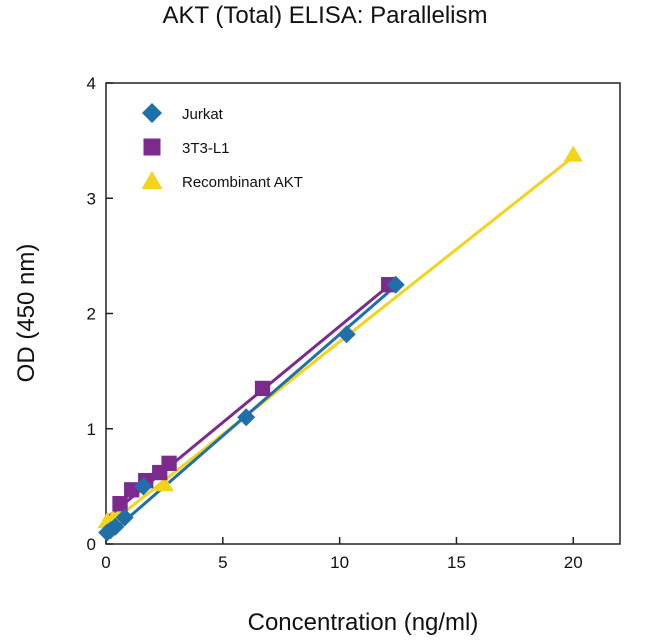 Image resolution: width=650 pixels, height=643 pixels. I want to click on y-tick-label: 0, so click(91, 544).